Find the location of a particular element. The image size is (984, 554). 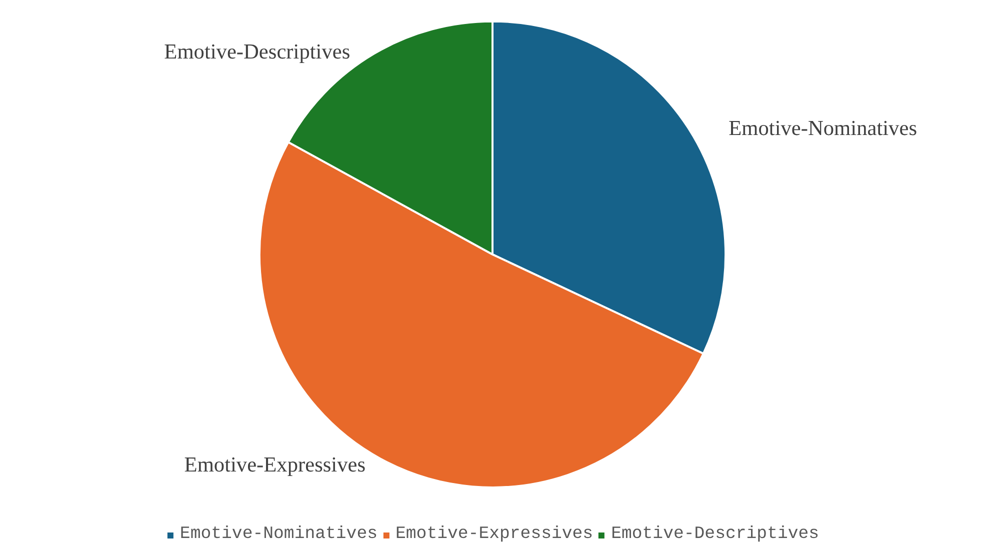

legend-label: Emotive-Nominatives is located at coordinates (279, 534).